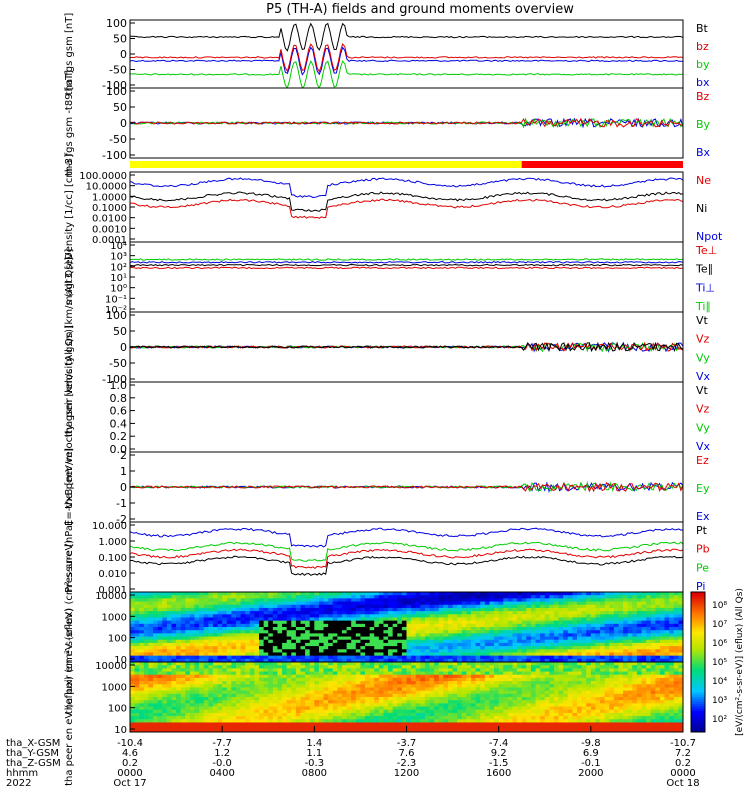  I want to click on series-Te⊥, so click(406, 268).